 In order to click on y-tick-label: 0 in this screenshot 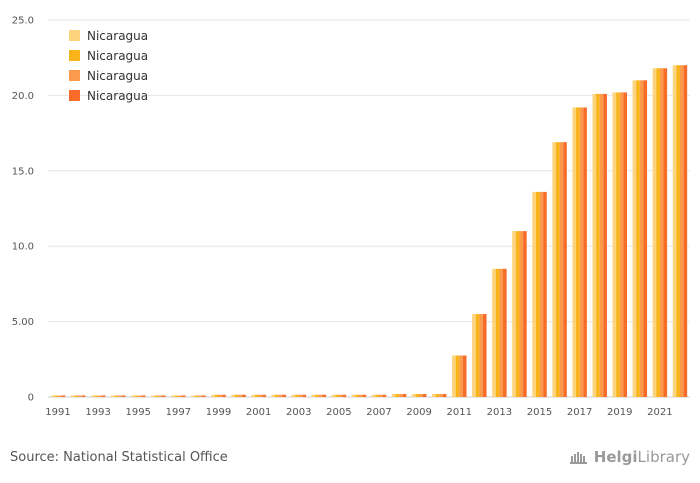, I will do `click(31, 398)`.